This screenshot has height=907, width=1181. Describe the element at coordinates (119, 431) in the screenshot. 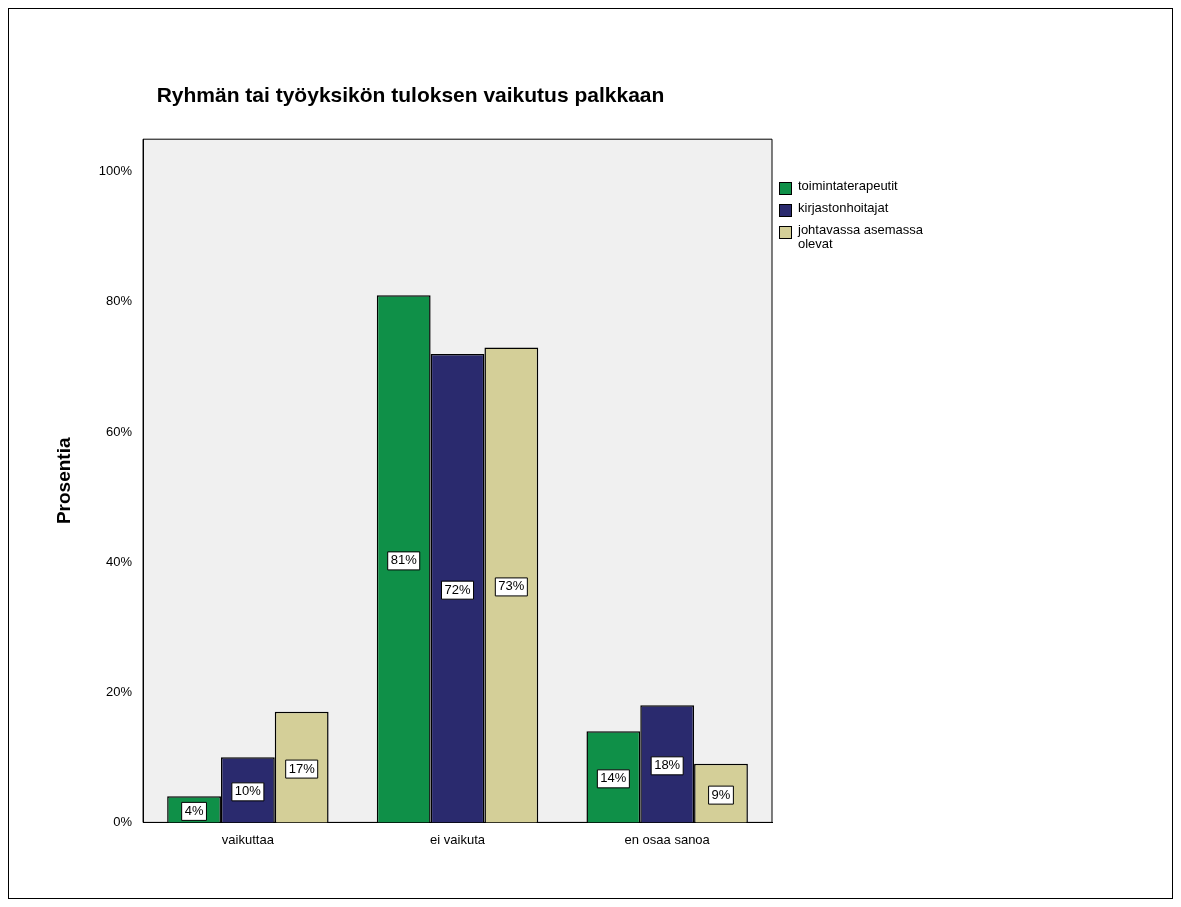

I see `y-tick-label: 60%` at that location.